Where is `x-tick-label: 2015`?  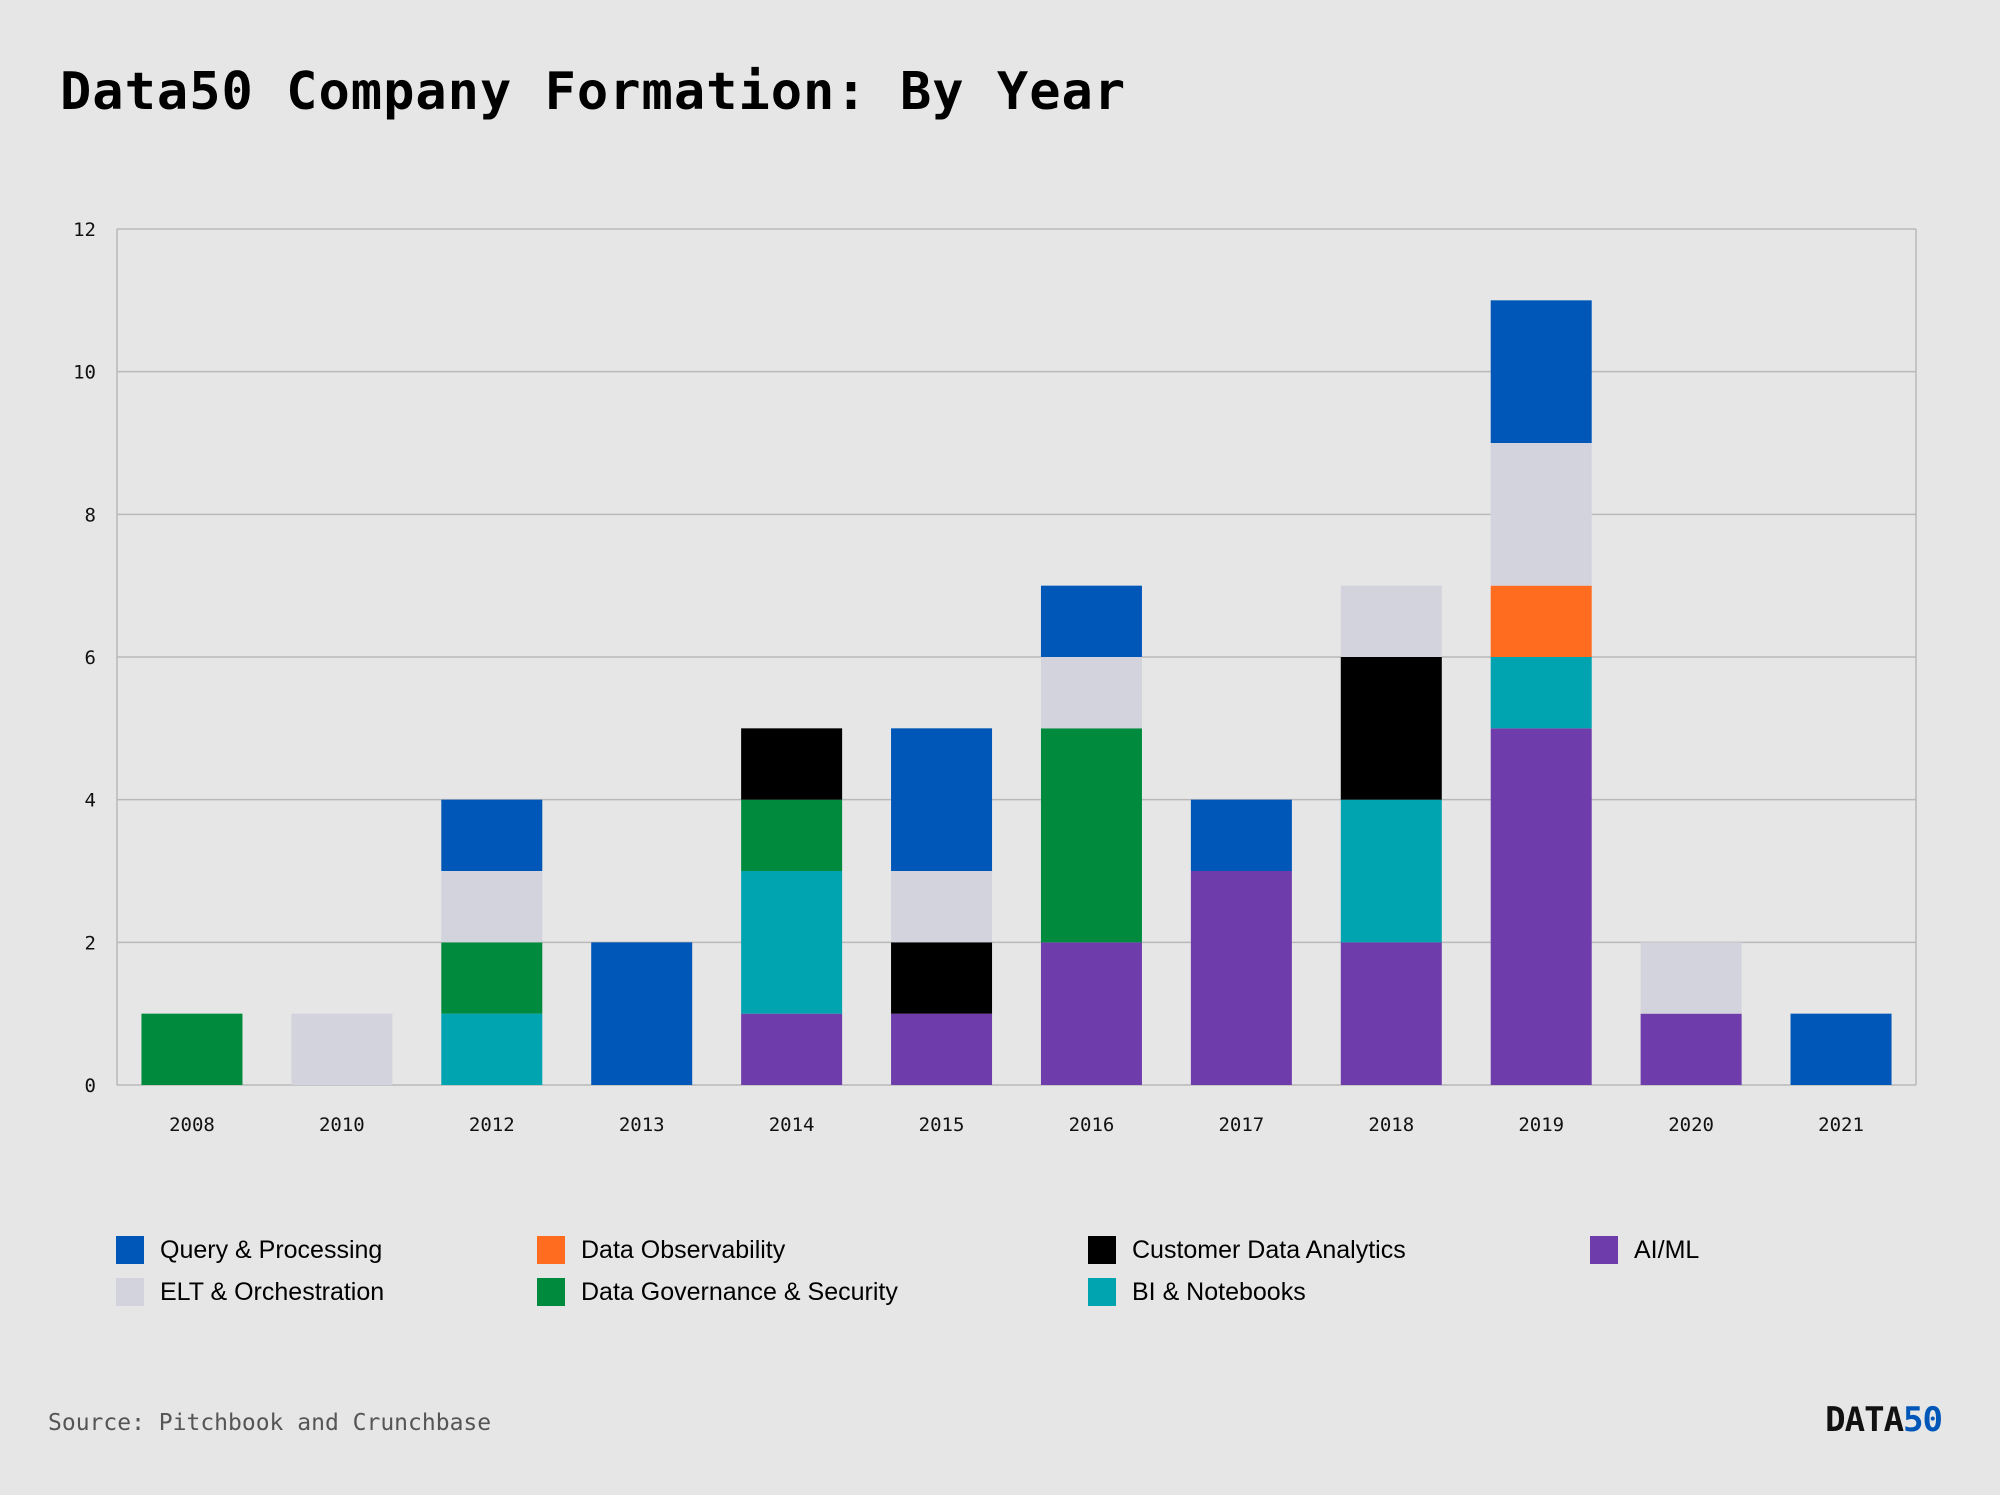
x-tick-label: 2015 is located at coordinates (942, 1125).